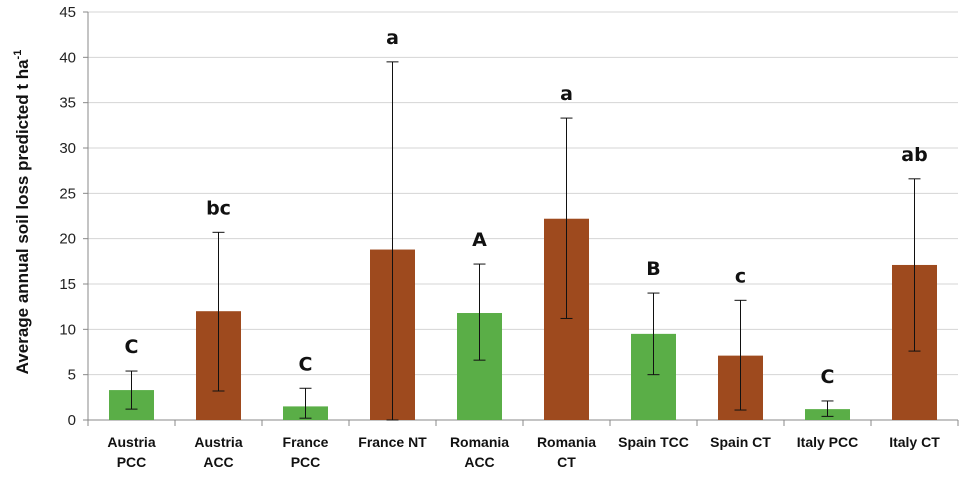 The height and width of the screenshot is (477, 965). I want to click on x-category-label: Austria PCC, so click(131, 452).